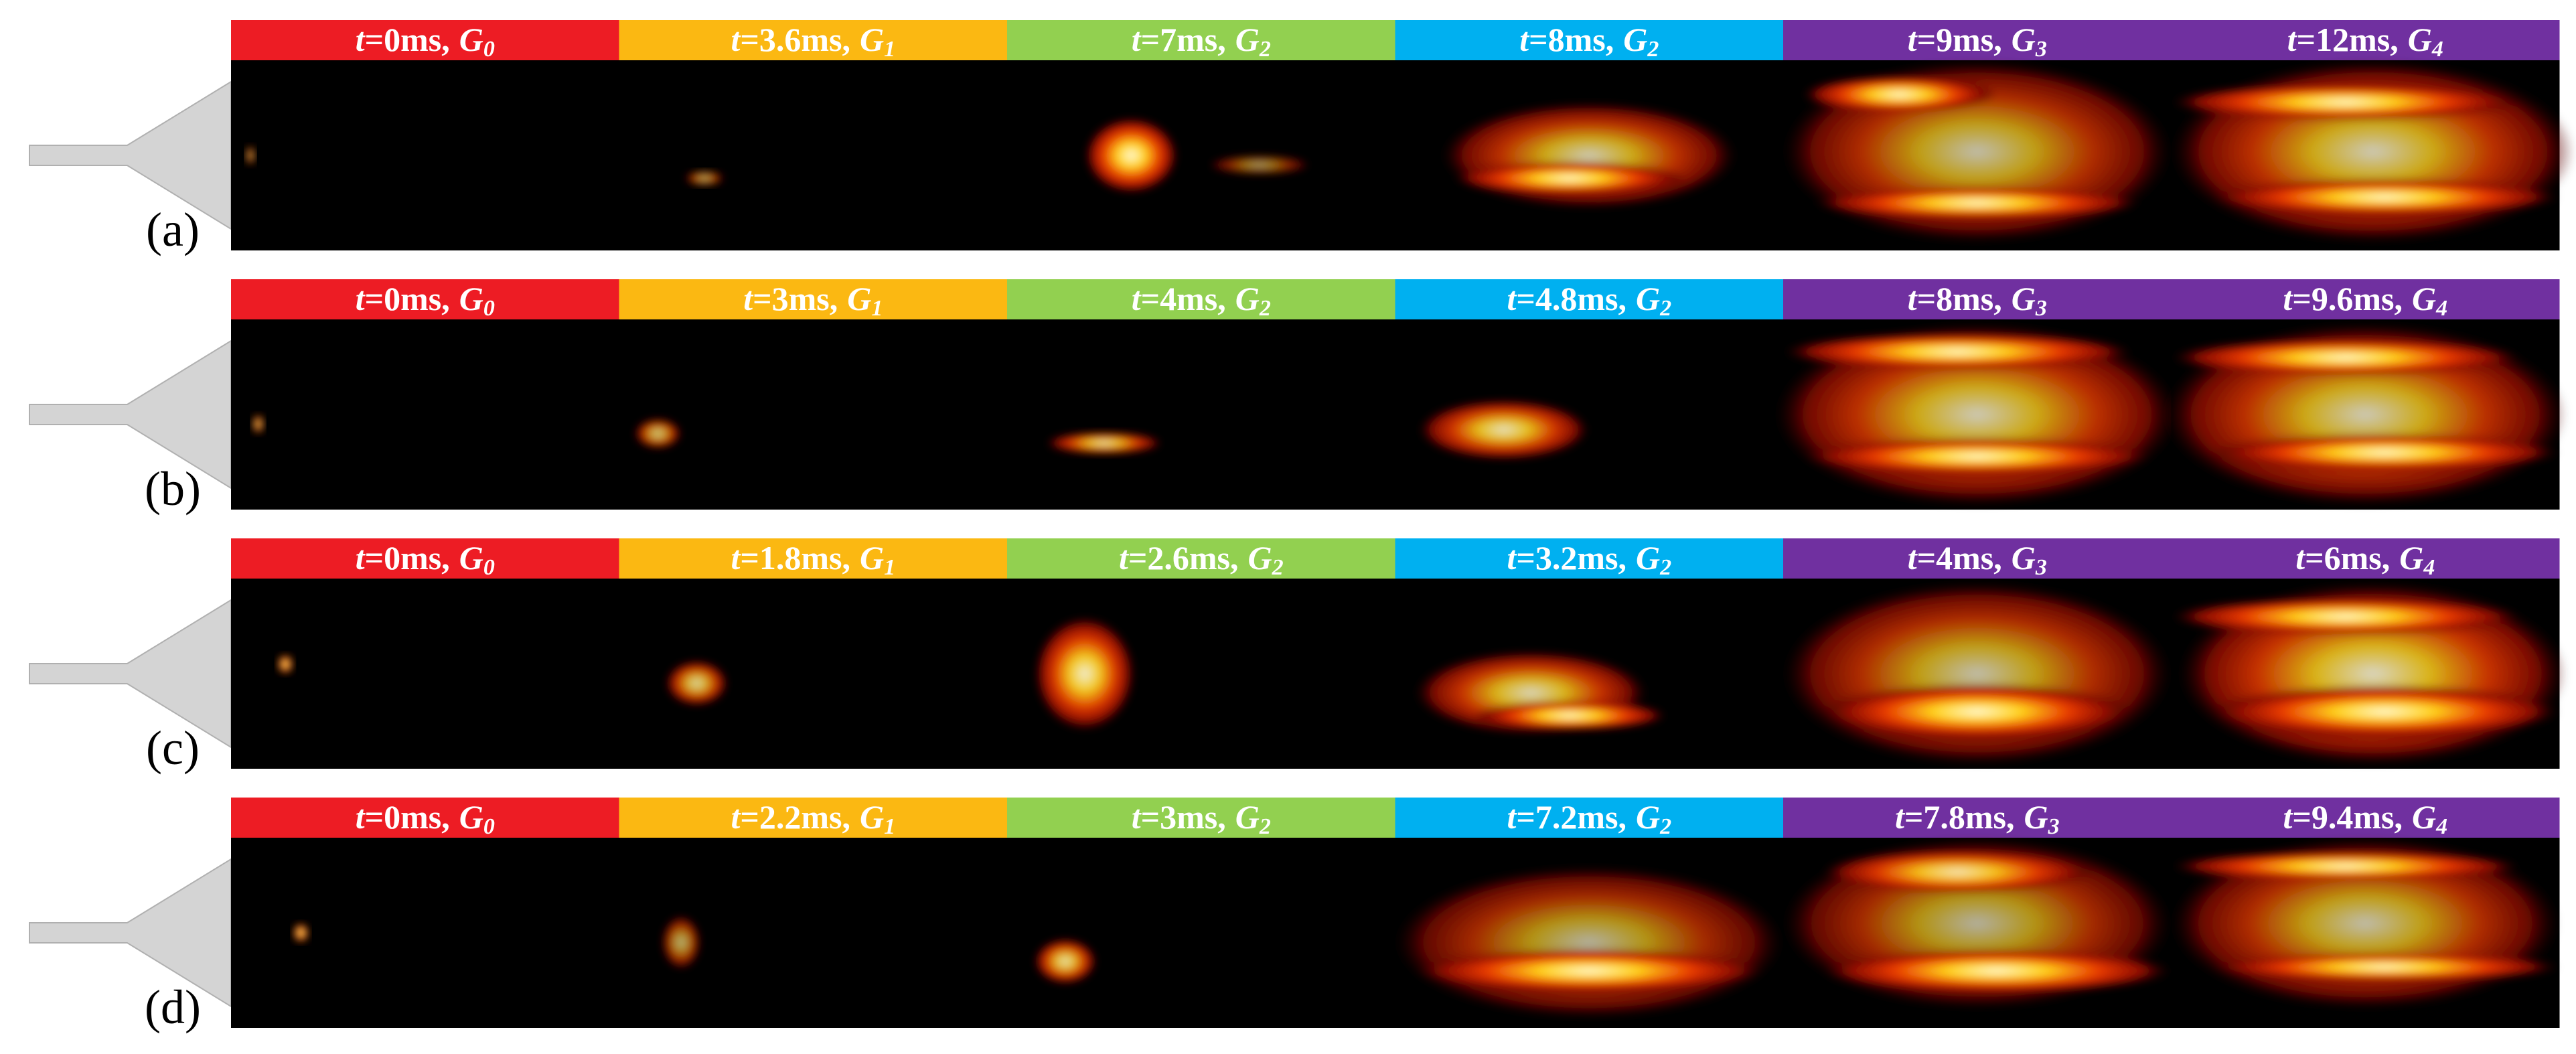 This screenshot has width=2576, height=1054. I want to click on frame-header: t=2.6ms, G2, so click(1201, 559).